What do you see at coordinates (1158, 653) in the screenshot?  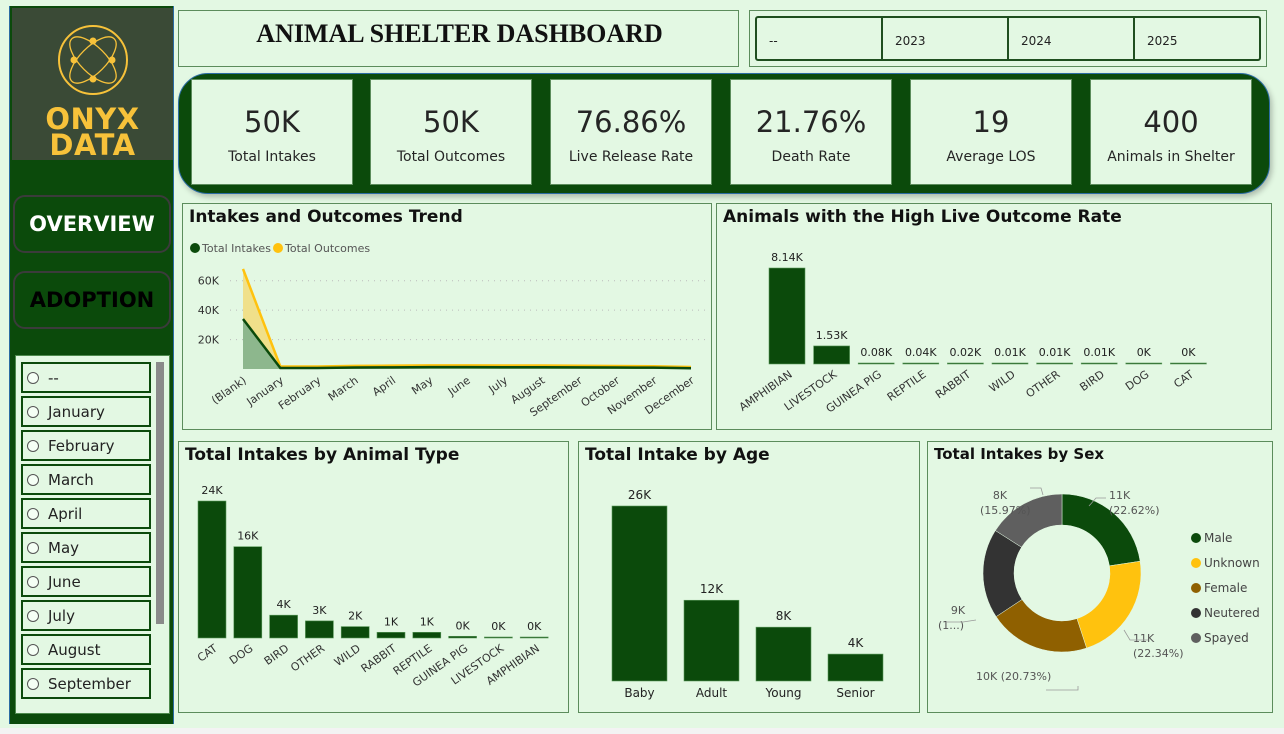 I see `slice-label-percent: (22.34%)` at bounding box center [1158, 653].